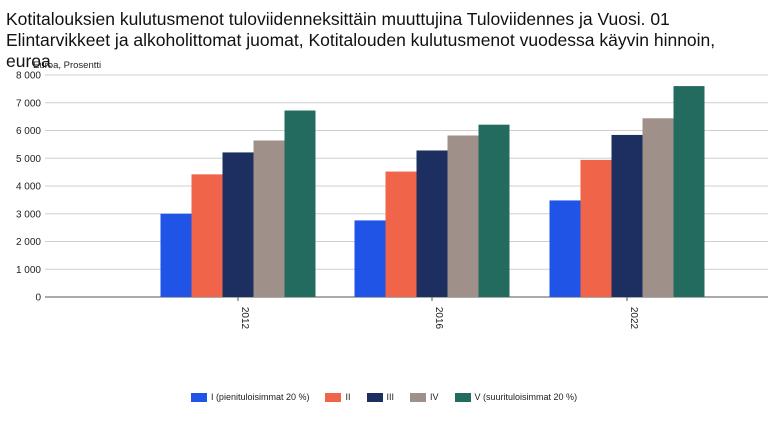 The image size is (768, 444). I want to click on y-tick-label: 5 000, so click(28, 159).